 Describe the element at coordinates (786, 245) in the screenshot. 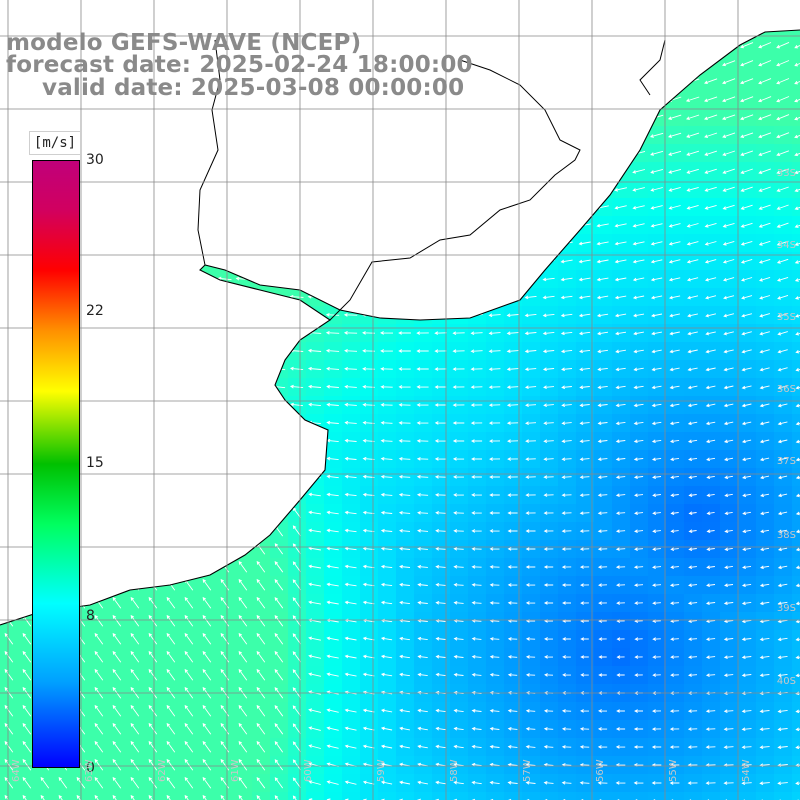

I see `lat-label: 34S` at that location.